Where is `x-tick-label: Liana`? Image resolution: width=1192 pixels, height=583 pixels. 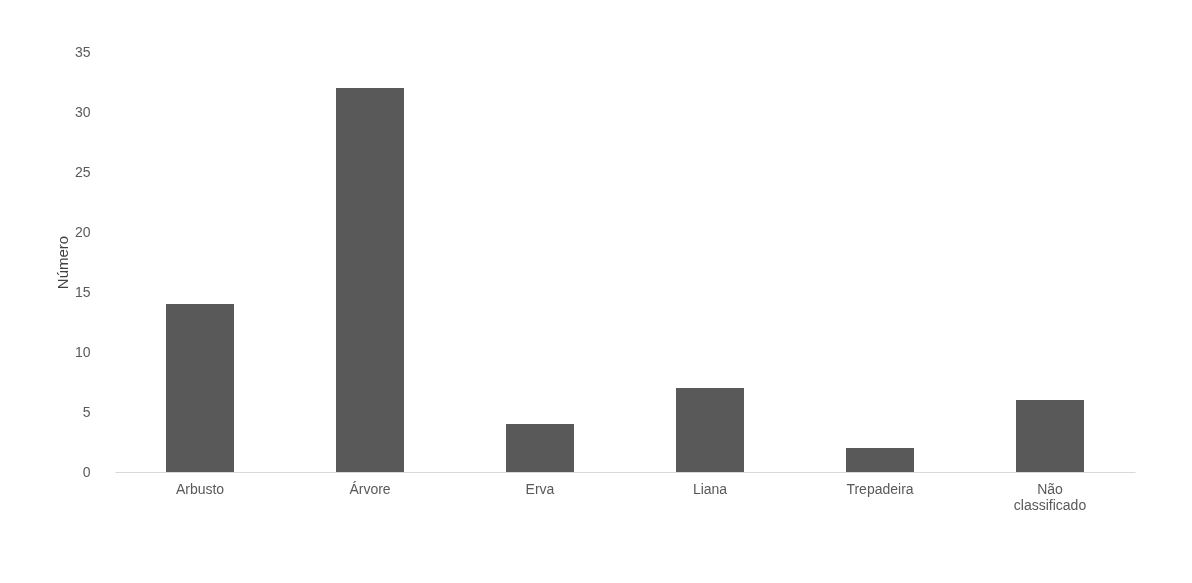
x-tick-label: Liana is located at coordinates (710, 488).